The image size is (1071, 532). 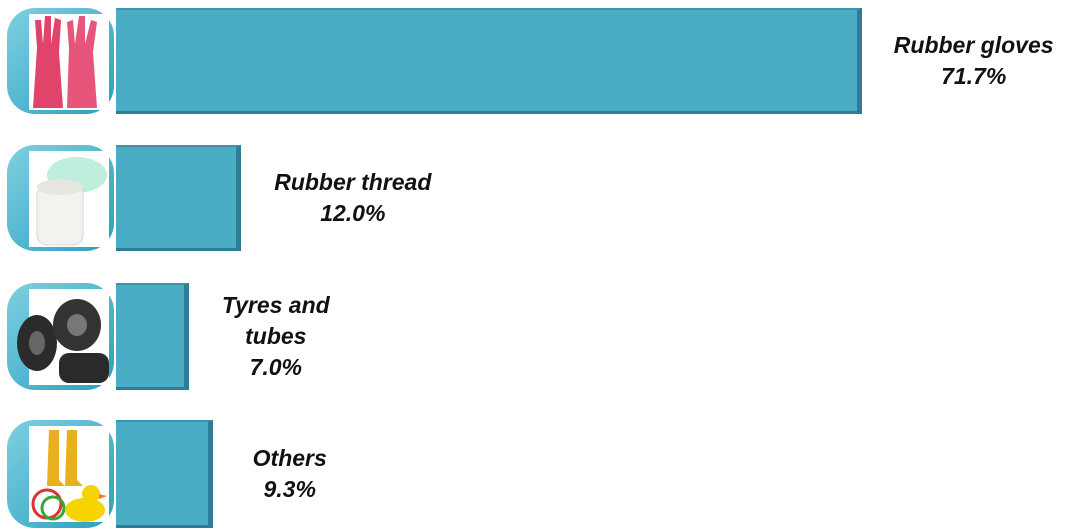 I want to click on tyres-icon, so click(x=60, y=336).